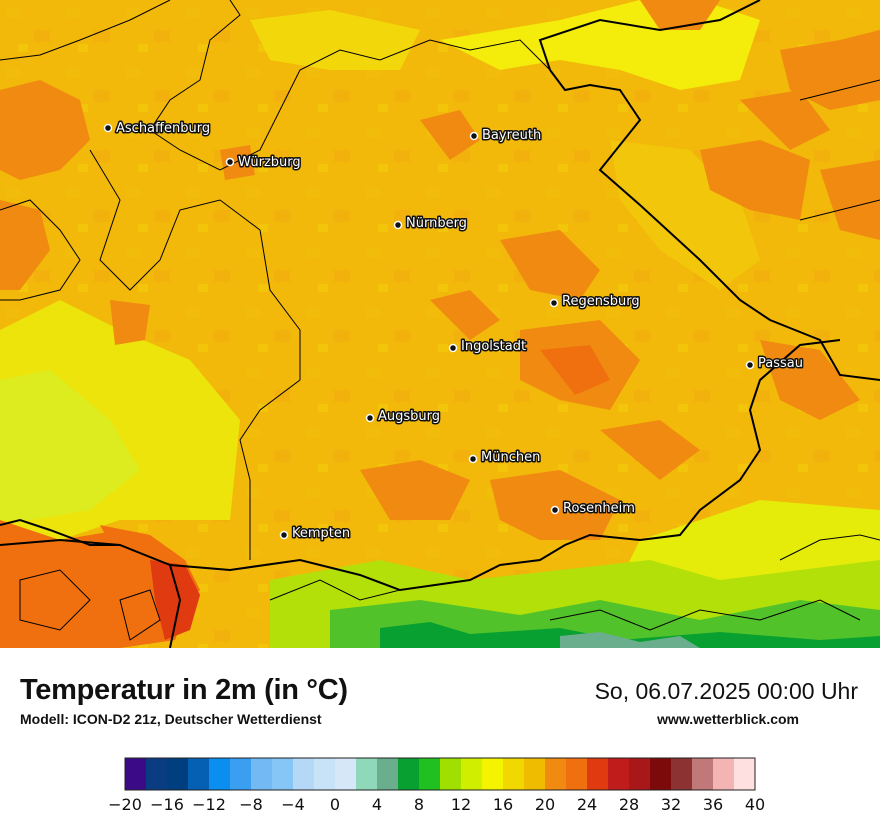 This screenshot has height=835, width=880. I want to click on legend-tick-label: 40, so click(755, 804).